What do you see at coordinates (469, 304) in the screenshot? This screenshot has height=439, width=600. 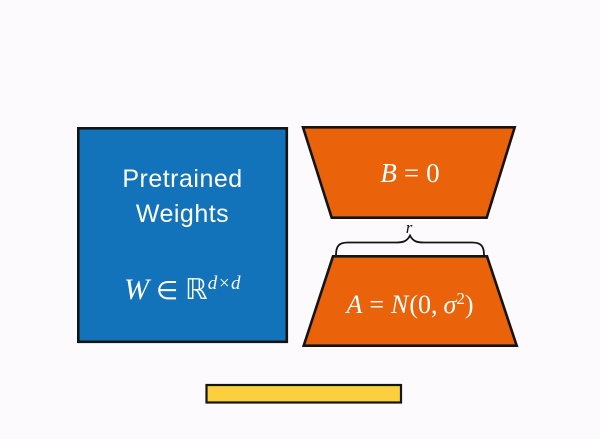 I see `args-close: )` at bounding box center [469, 304].